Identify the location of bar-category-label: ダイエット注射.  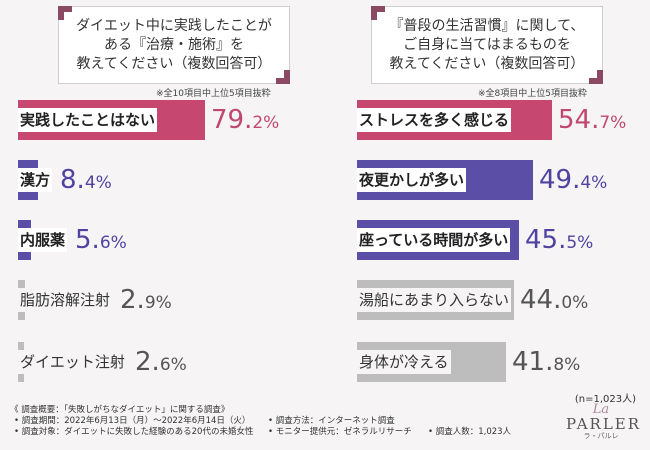
(72, 362).